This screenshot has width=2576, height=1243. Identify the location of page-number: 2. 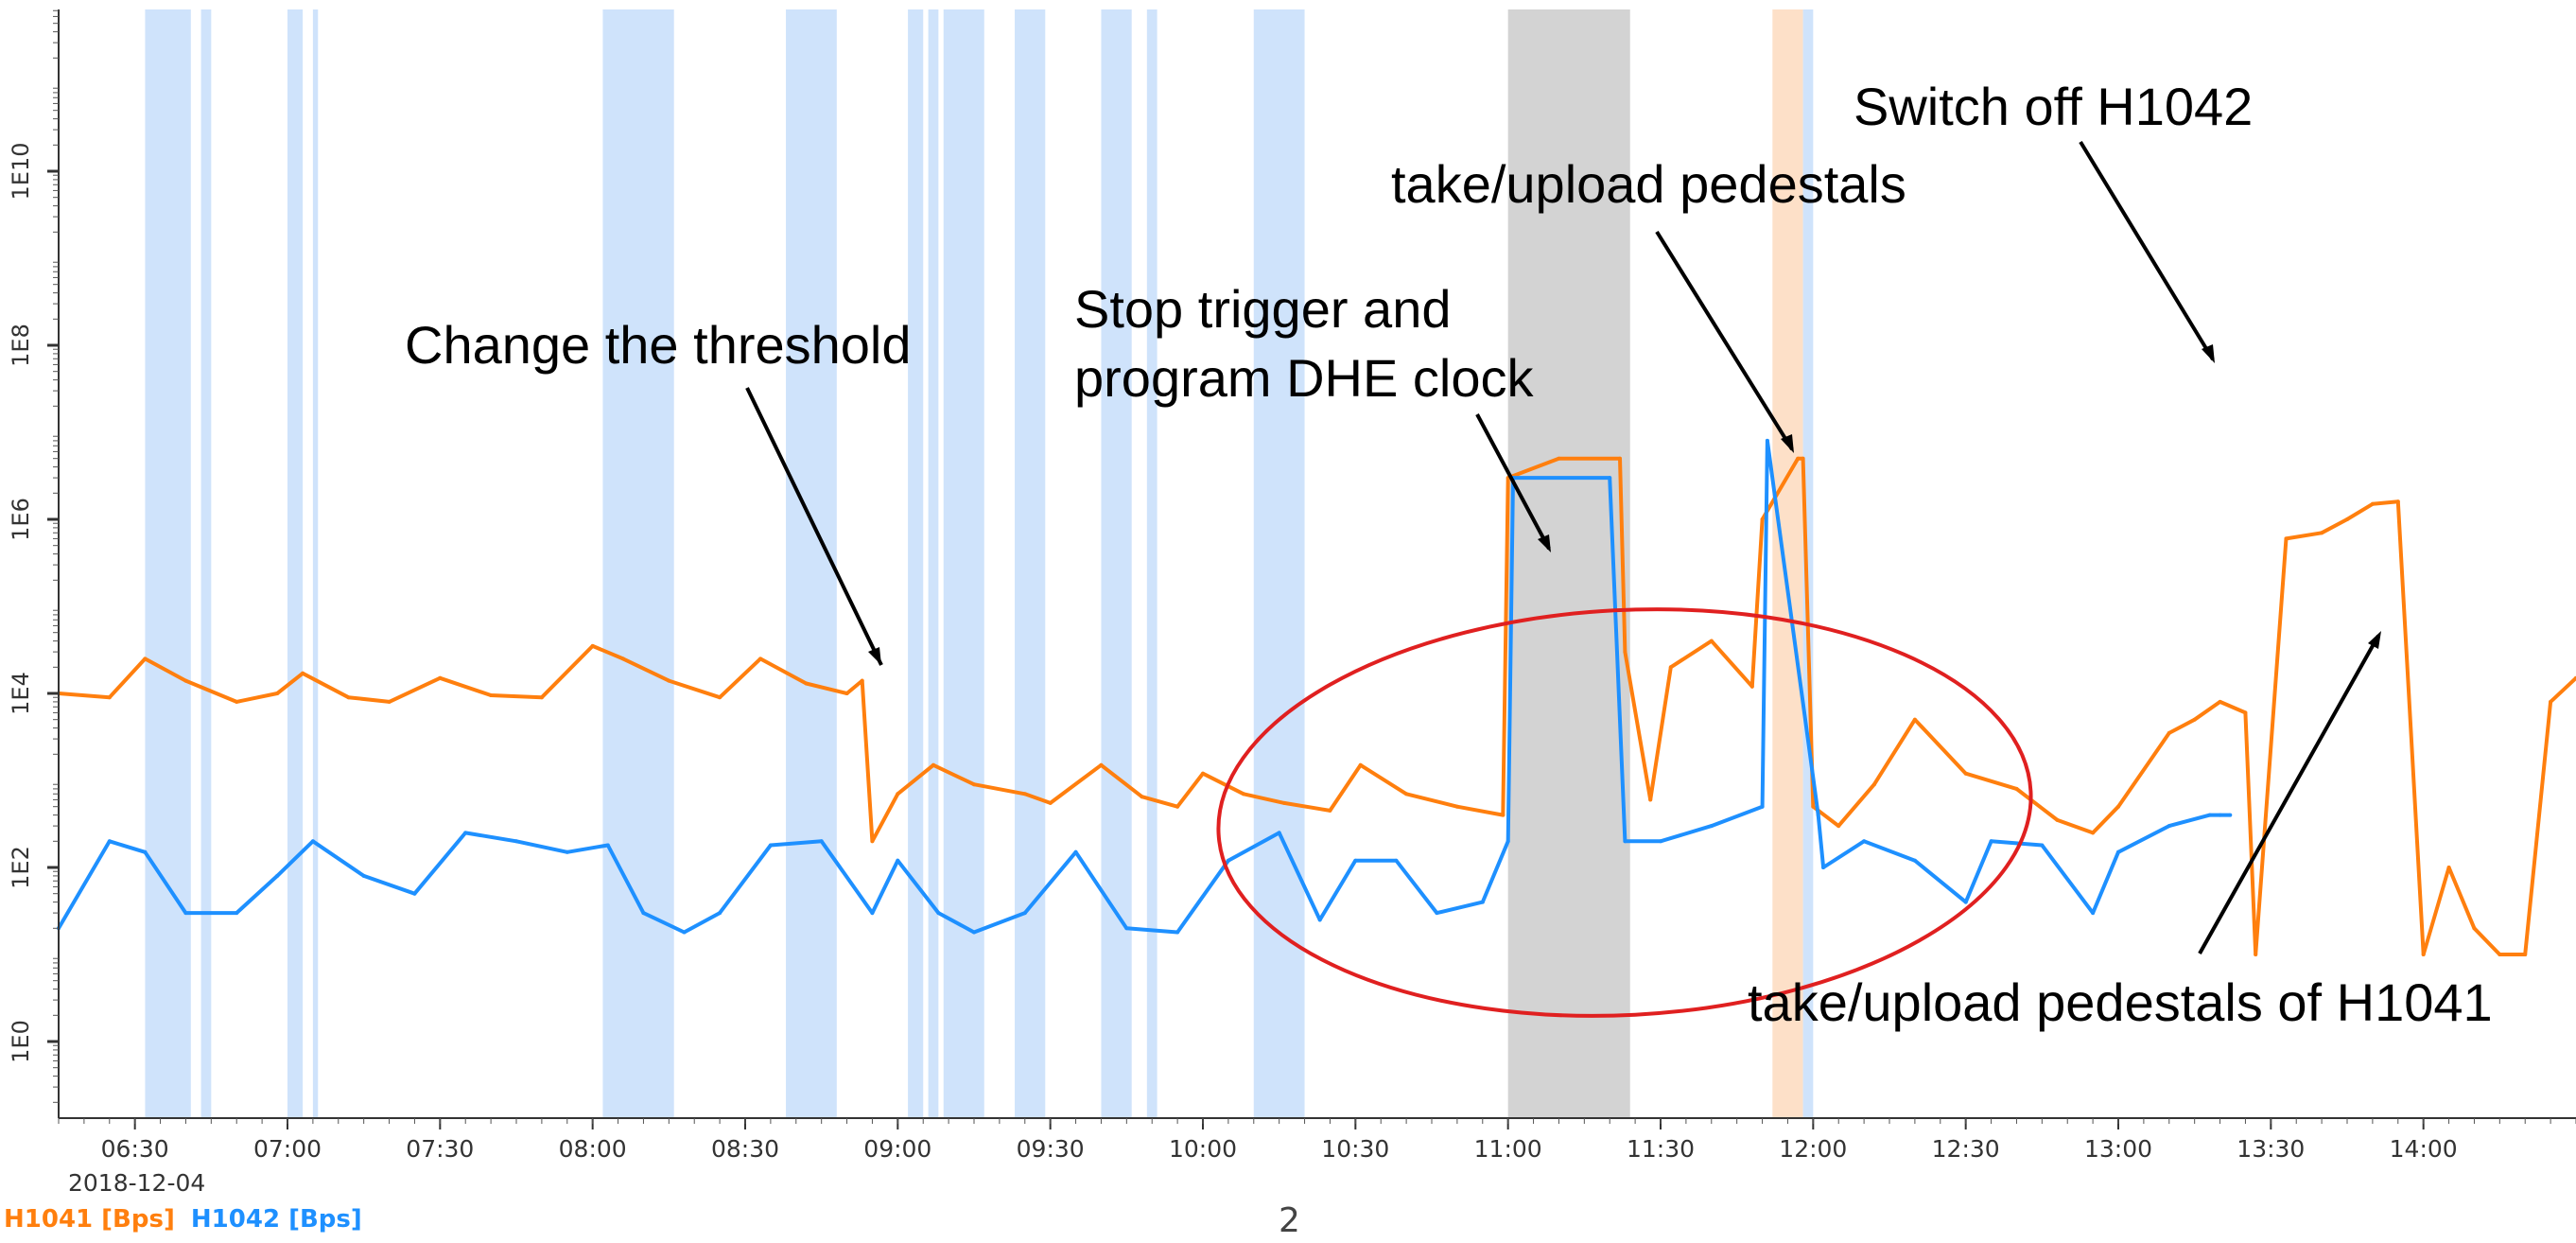
(1289, 1221).